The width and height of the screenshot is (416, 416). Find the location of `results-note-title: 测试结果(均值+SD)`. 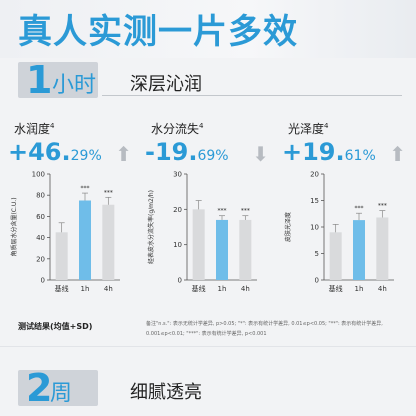

results-note-title: 测试结果(均值+SD) is located at coordinates (55, 326).